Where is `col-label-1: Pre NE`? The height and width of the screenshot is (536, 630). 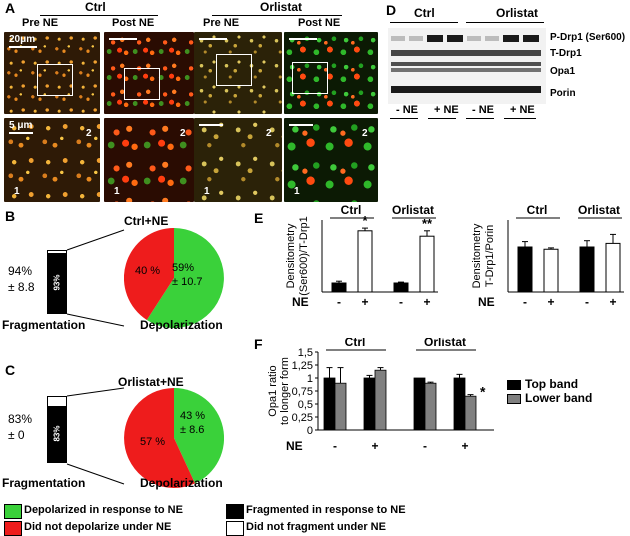
col-label-1: Pre NE is located at coordinates (40, 23).